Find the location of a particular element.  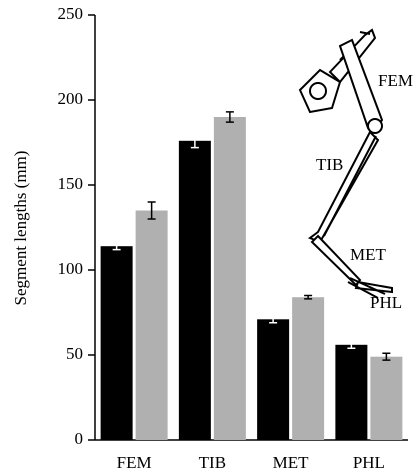

x-tick-label: MET is located at coordinates (291, 462).